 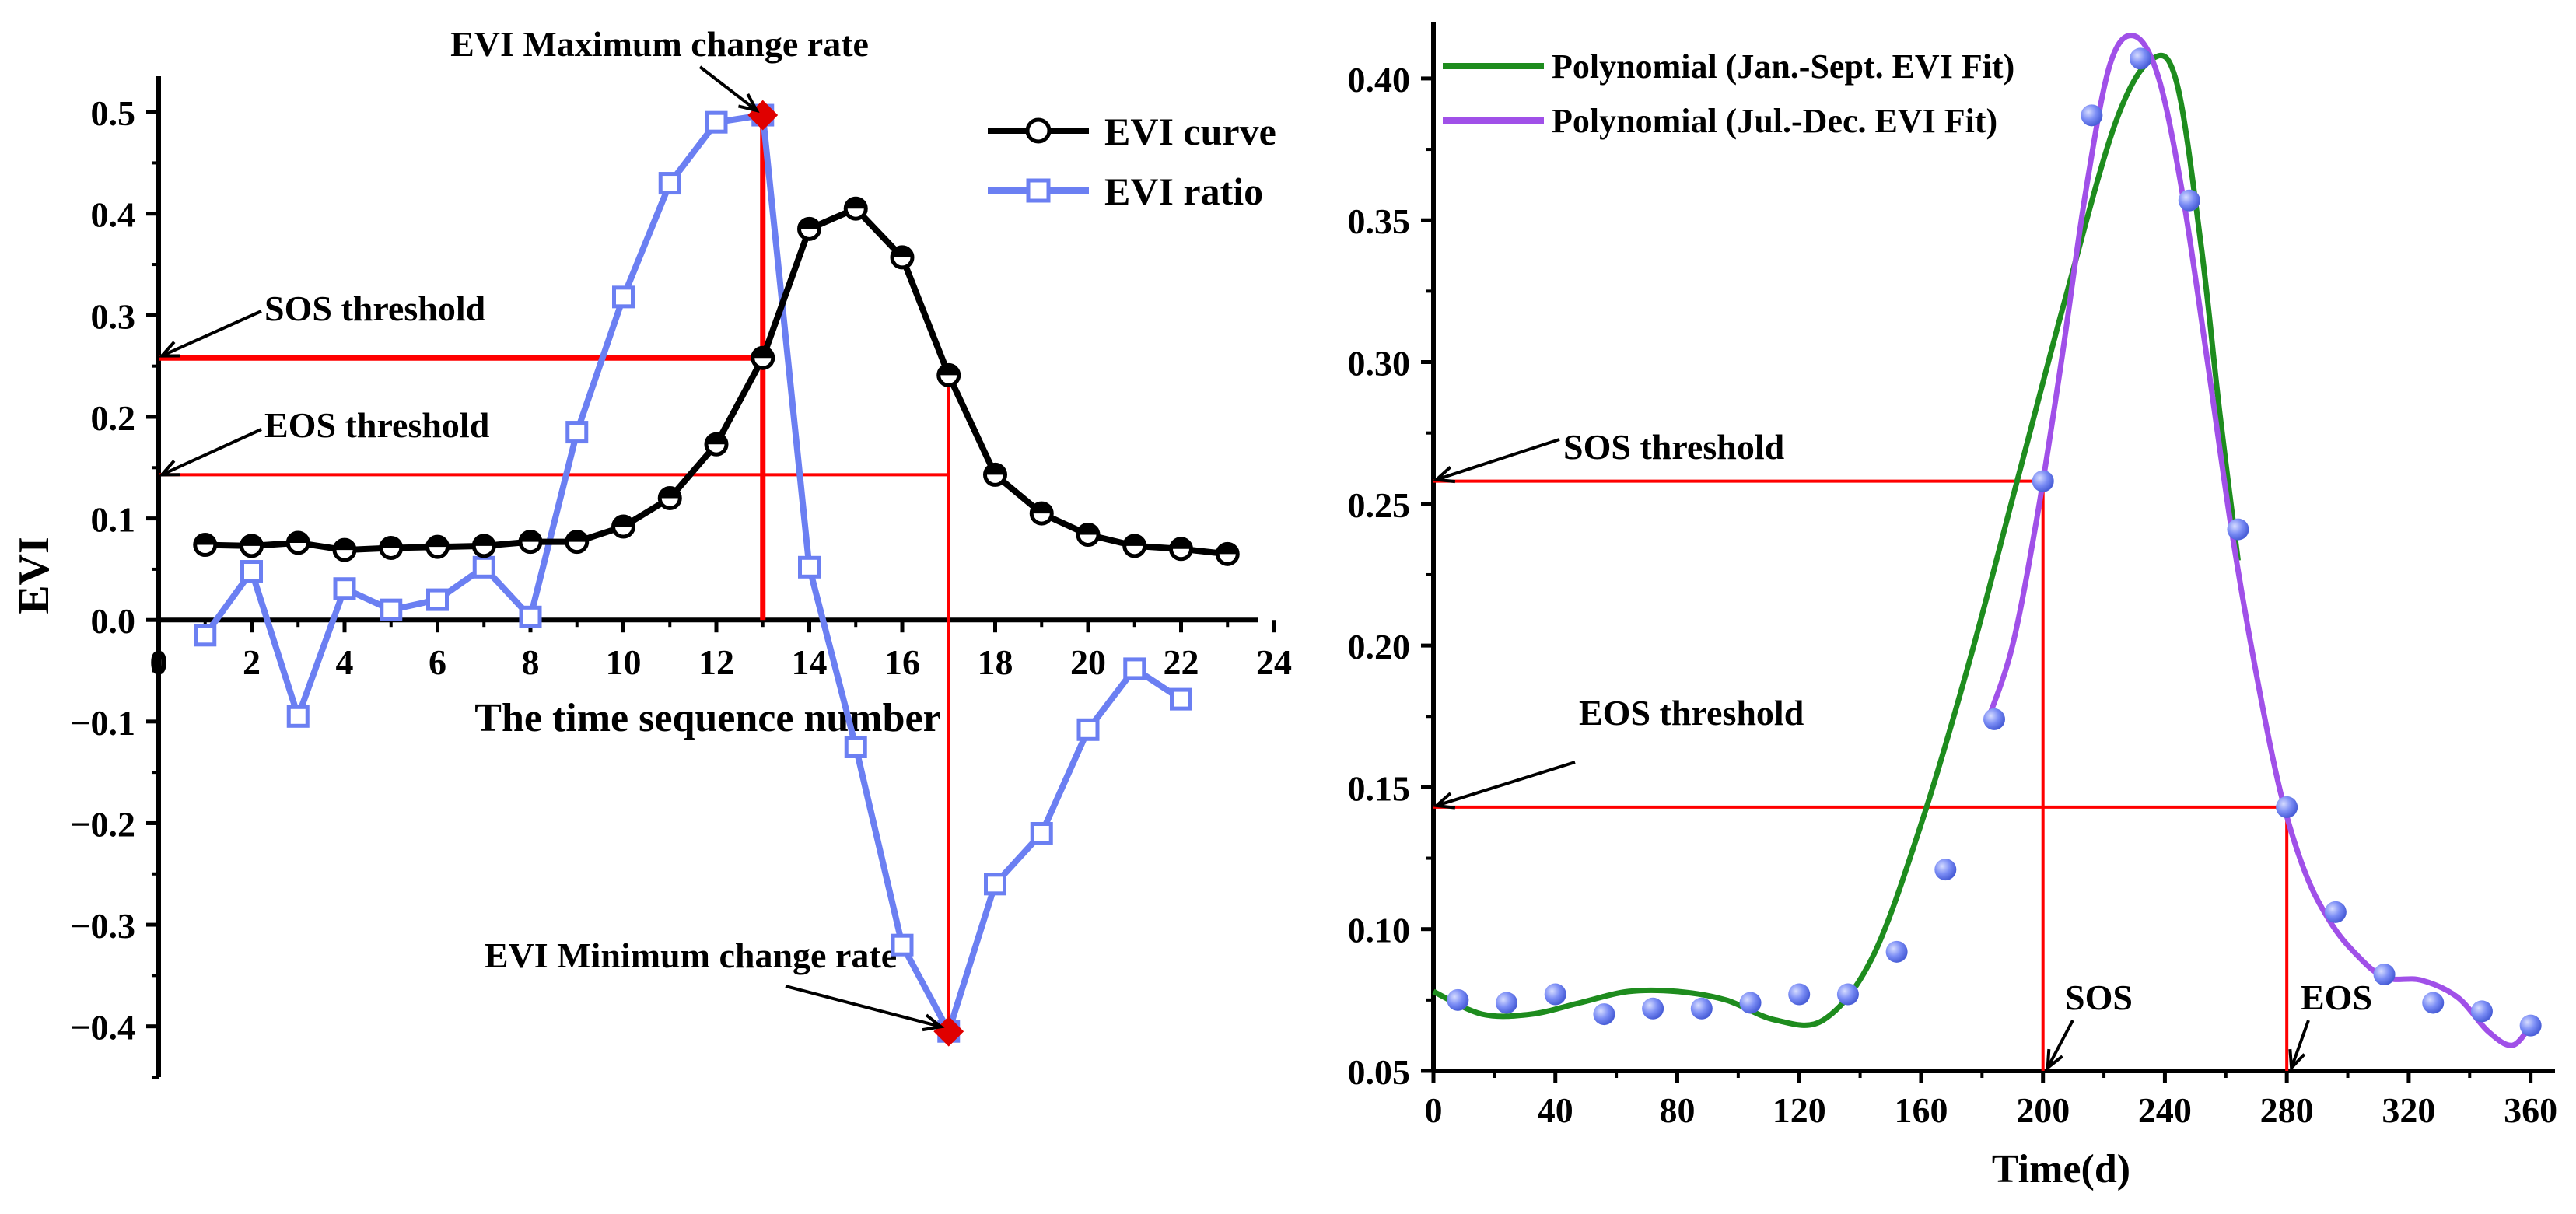 What do you see at coordinates (2408, 1110) in the screenshot?
I see `right-x-tick-label: 320` at bounding box center [2408, 1110].